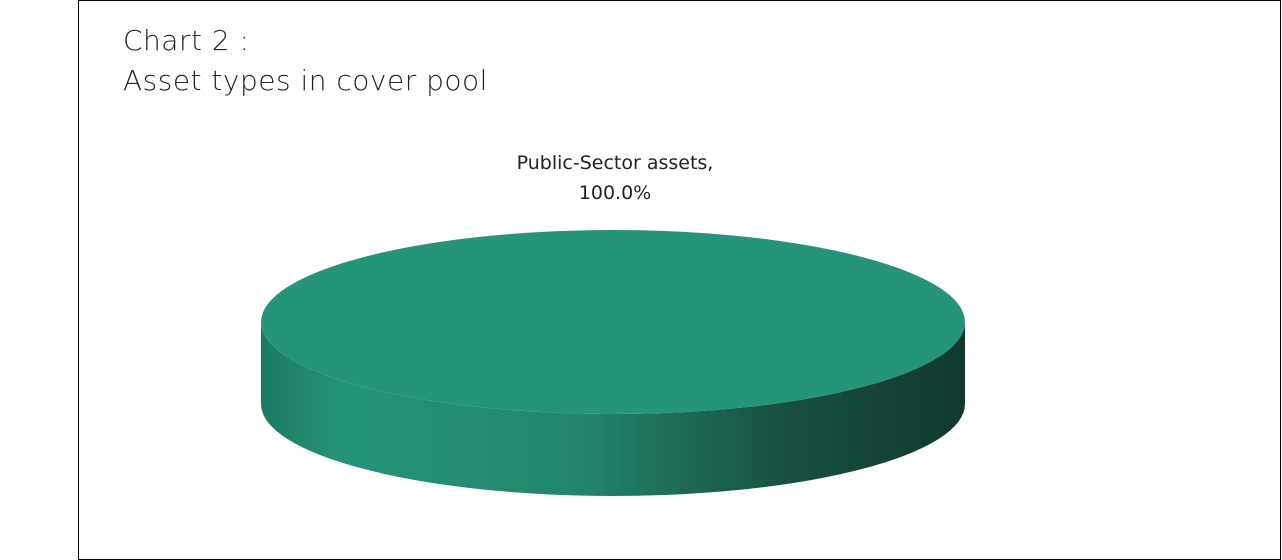 The height and width of the screenshot is (560, 1282). What do you see at coordinates (615, 193) in the screenshot?
I see `slice-label-value: 100.0%` at bounding box center [615, 193].